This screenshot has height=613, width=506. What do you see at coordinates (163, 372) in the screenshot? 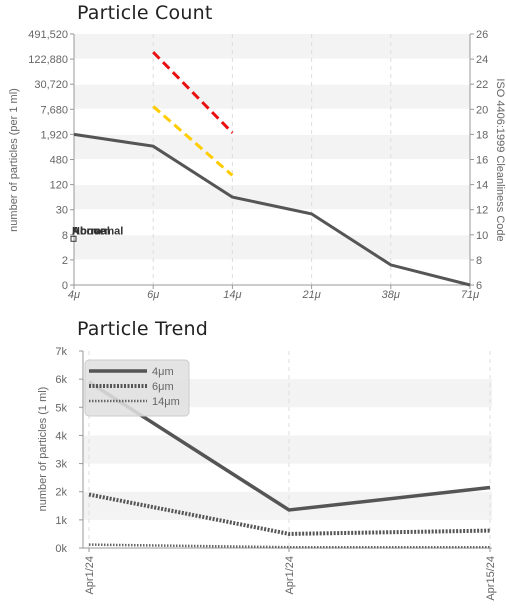
I see `legend-label: 4μm` at bounding box center [163, 372].